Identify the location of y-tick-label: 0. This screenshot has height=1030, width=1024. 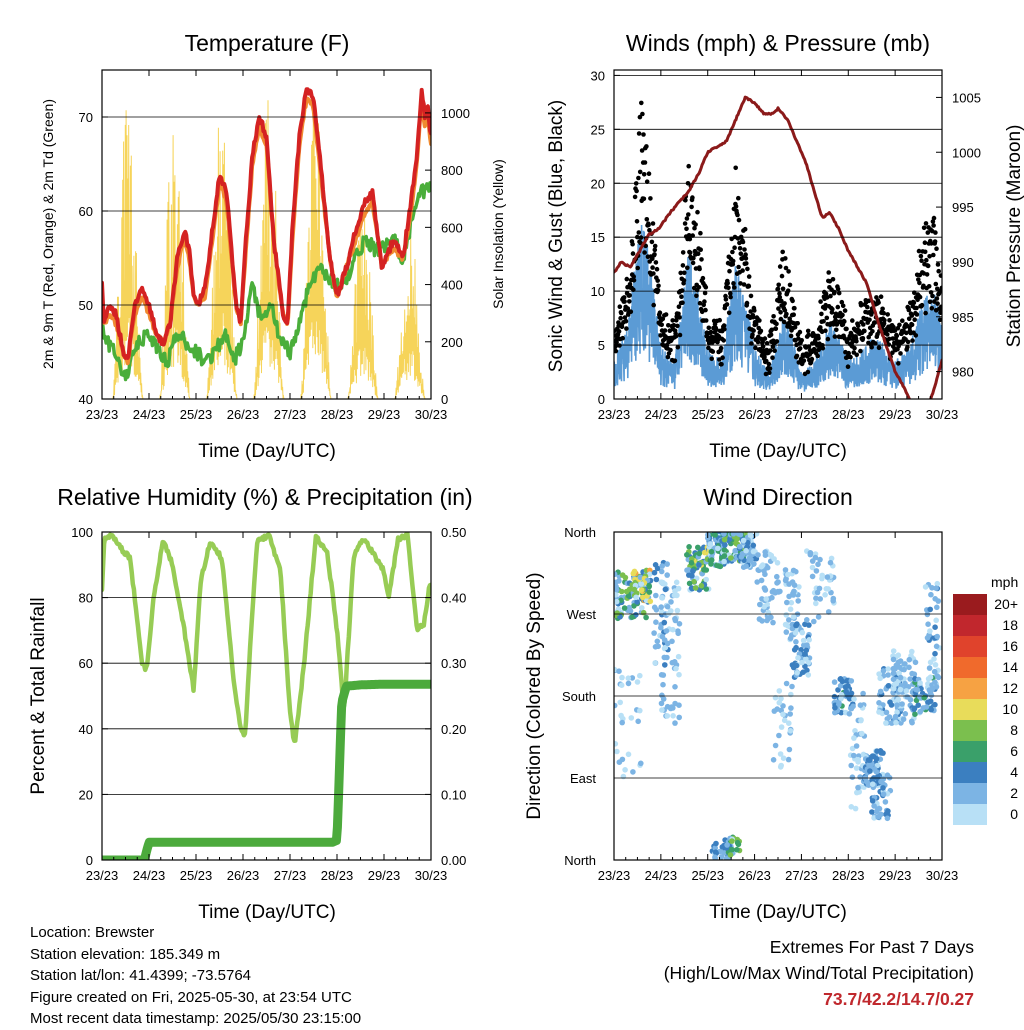
(601, 399).